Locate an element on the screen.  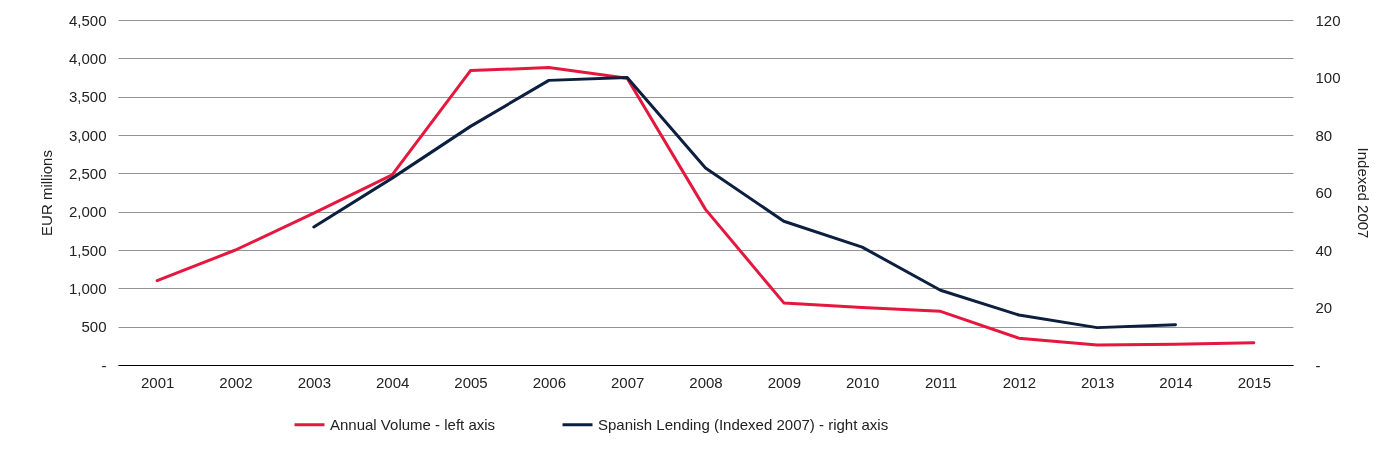
y2-tick-label: 120 is located at coordinates (1328, 20).